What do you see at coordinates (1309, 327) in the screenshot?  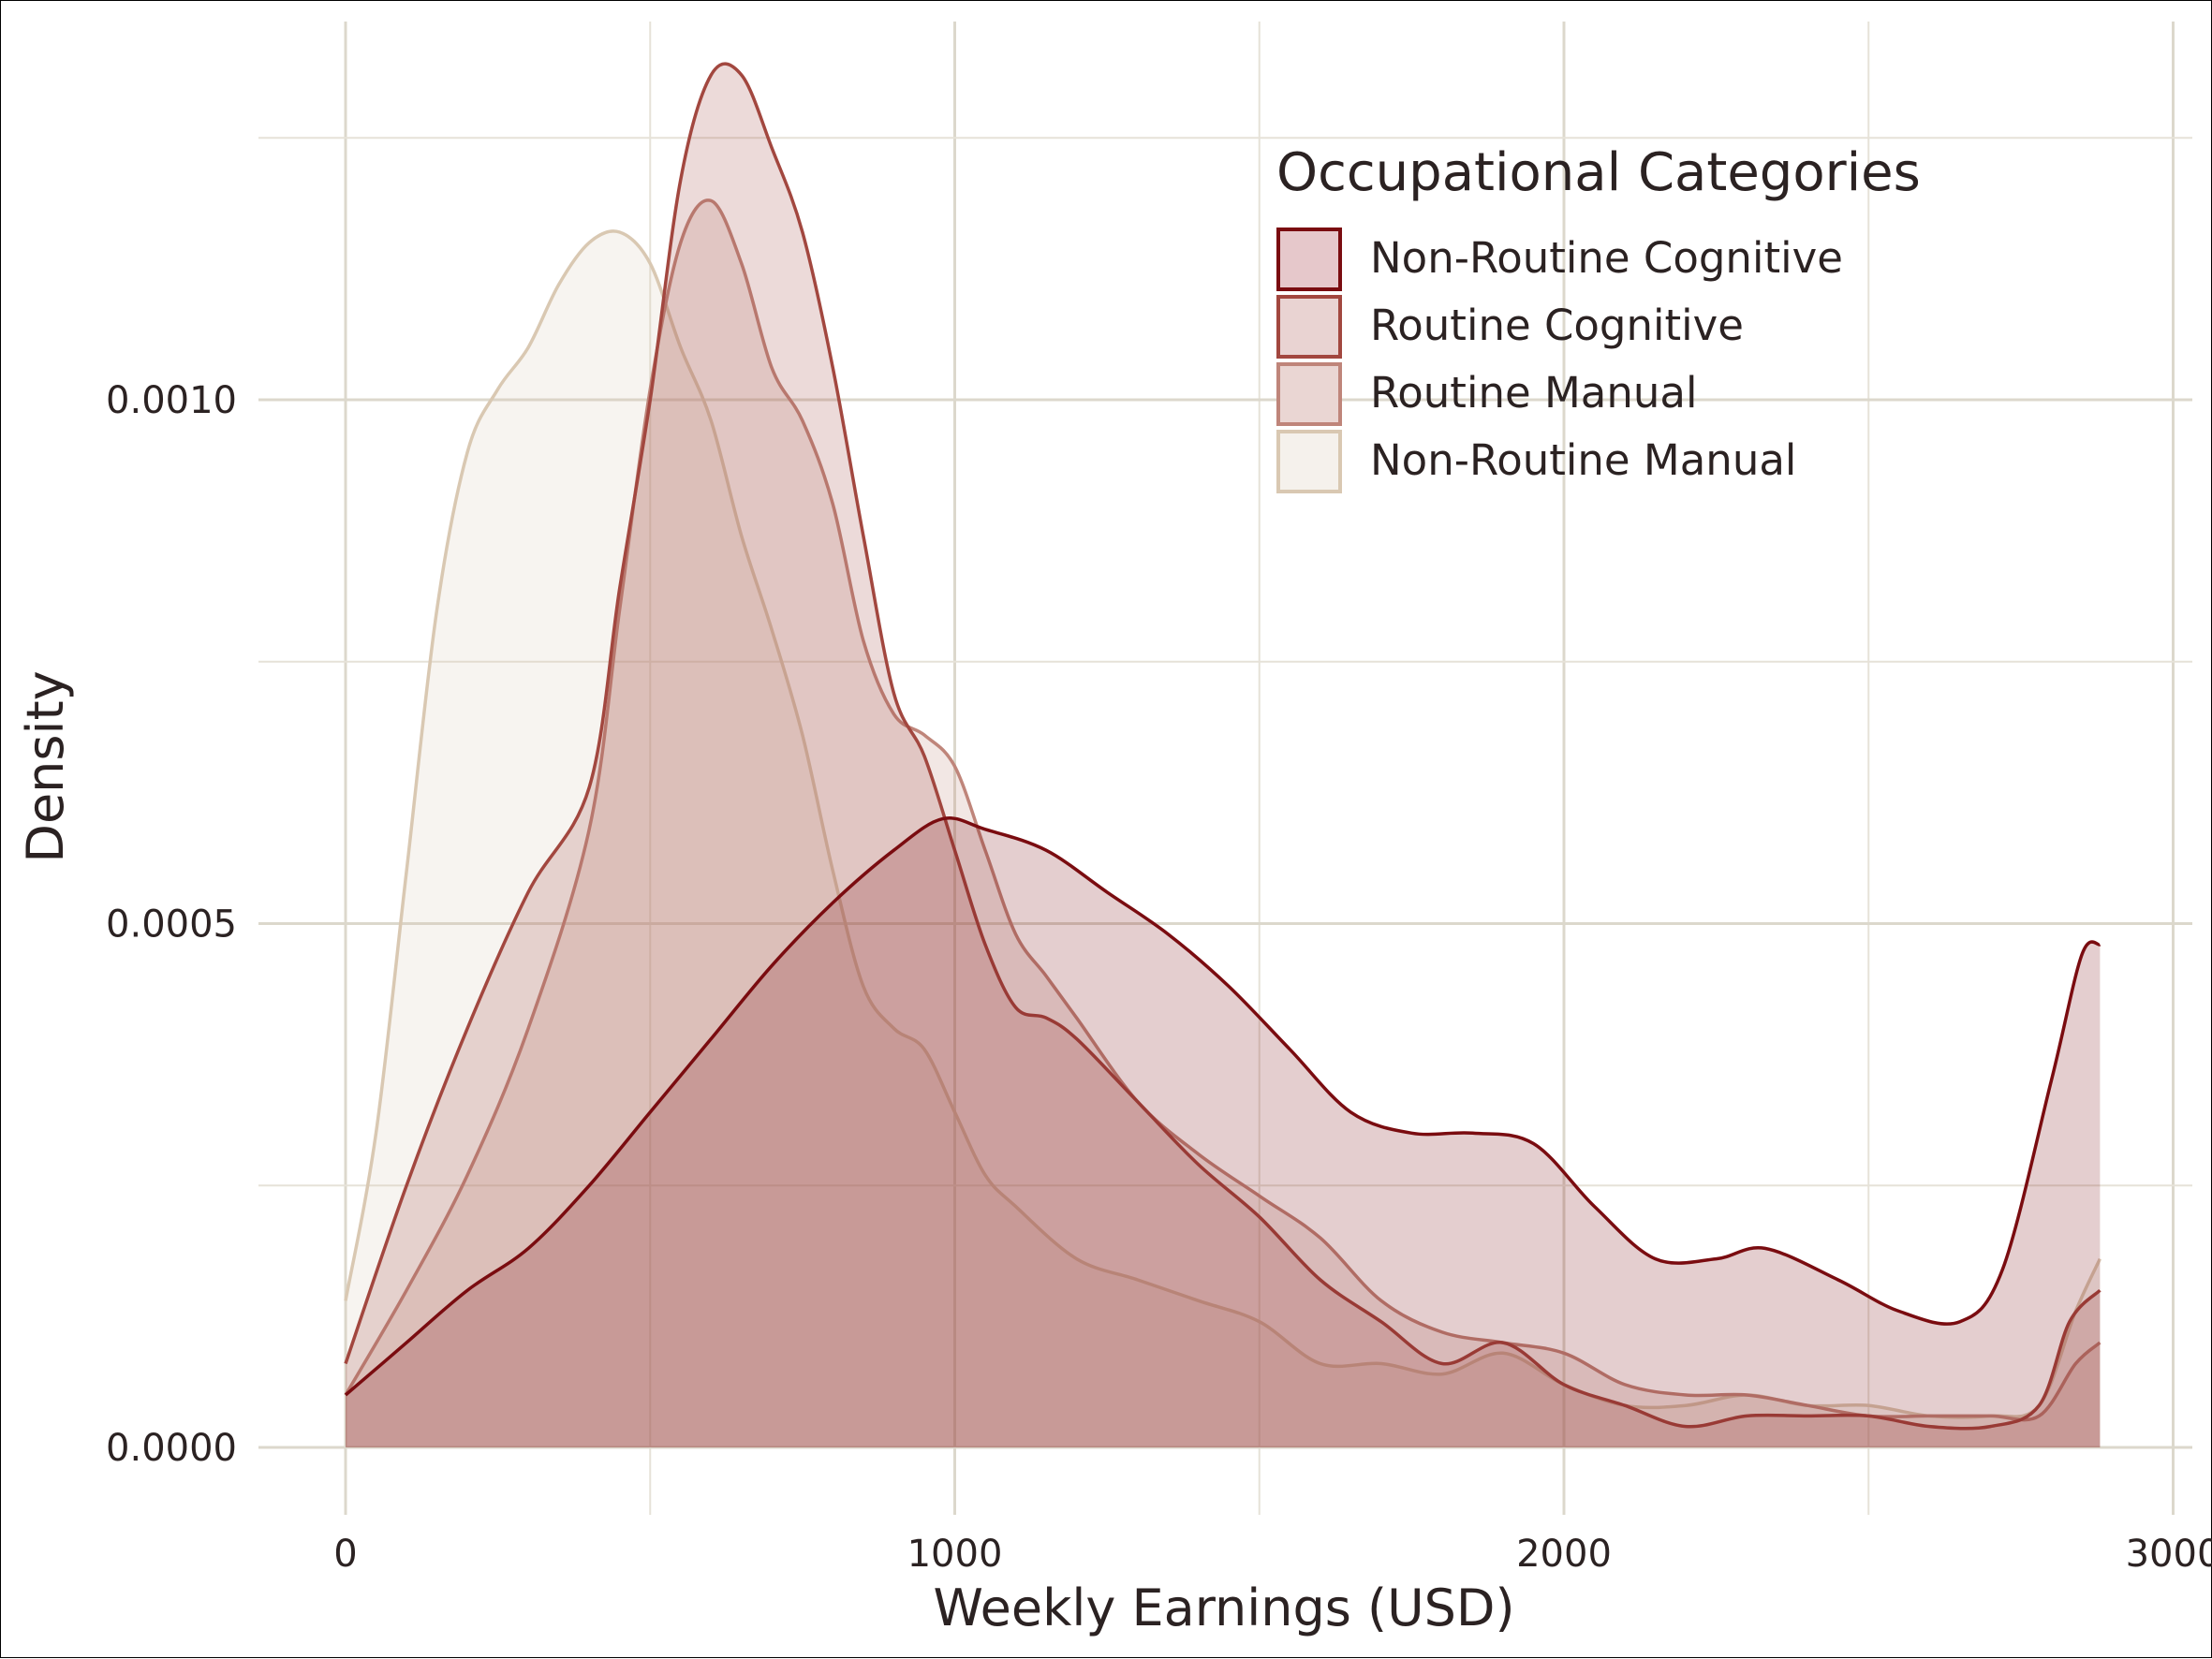 I see `legend-swatch-routine-cognitive` at bounding box center [1309, 327].